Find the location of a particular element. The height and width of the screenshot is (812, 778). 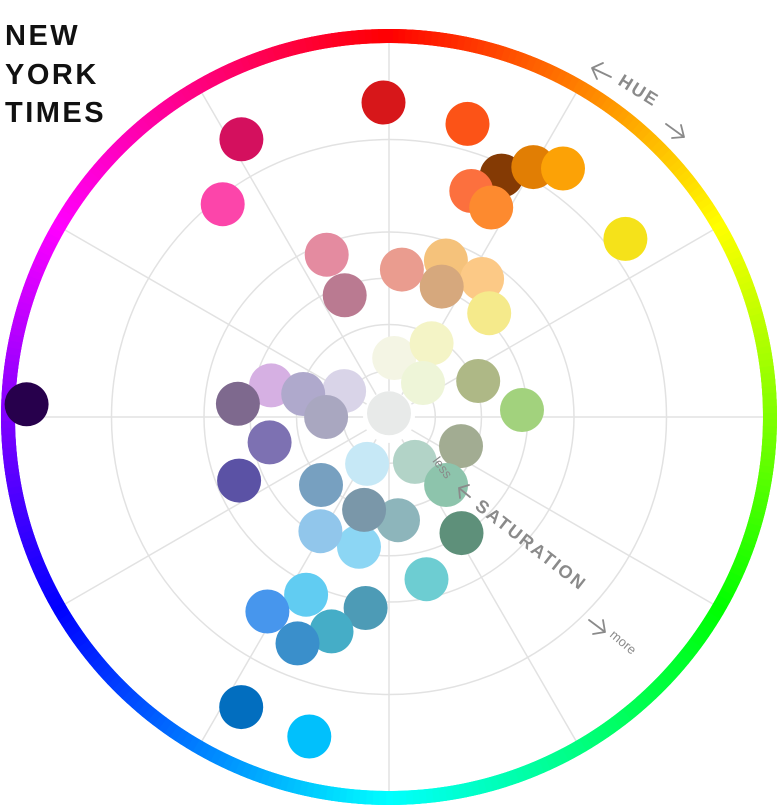

color-dot-slate-blue is located at coordinates (364, 509).